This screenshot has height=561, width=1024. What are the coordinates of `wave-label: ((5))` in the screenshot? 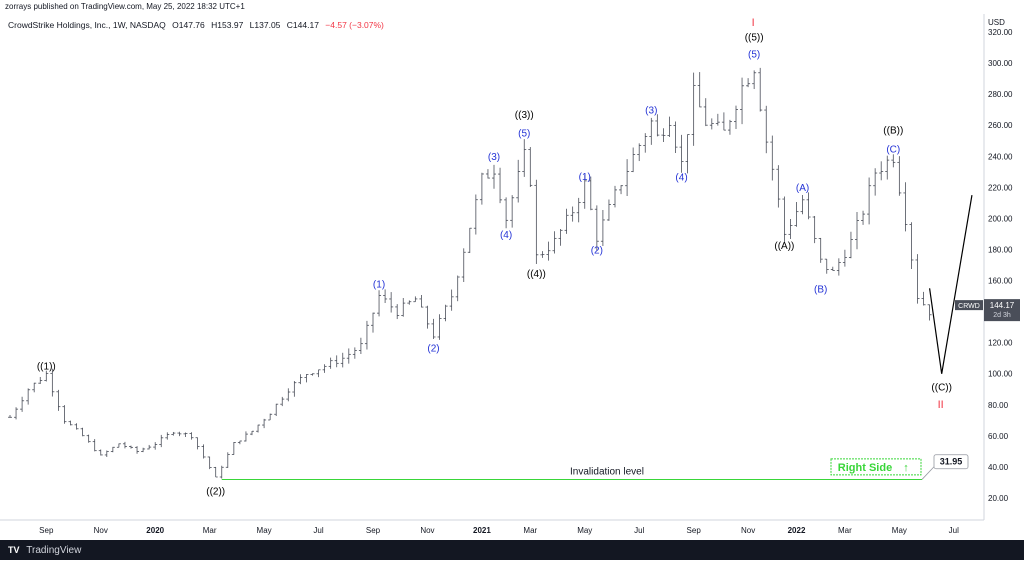 It's located at (754, 37).